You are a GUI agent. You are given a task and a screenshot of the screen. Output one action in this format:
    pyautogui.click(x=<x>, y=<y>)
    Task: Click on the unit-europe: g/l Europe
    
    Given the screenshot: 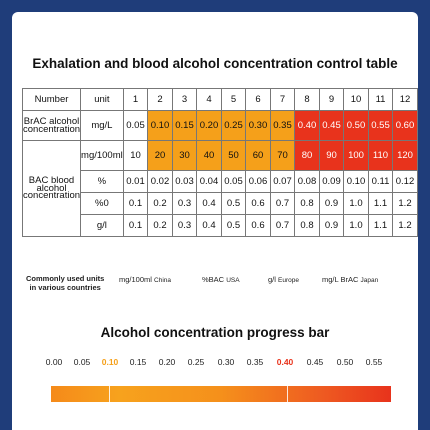 What is the action you would take?
    pyautogui.click(x=283, y=279)
    